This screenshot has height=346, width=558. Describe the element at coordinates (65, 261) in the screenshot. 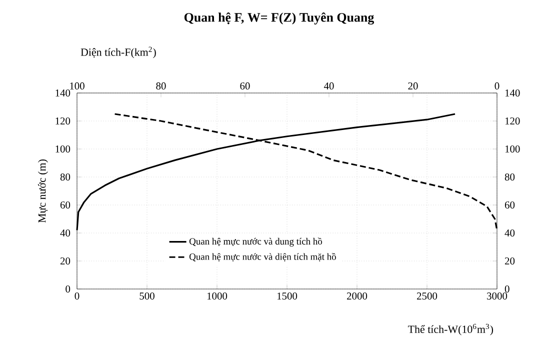

I see `y-tick-label: 20` at that location.